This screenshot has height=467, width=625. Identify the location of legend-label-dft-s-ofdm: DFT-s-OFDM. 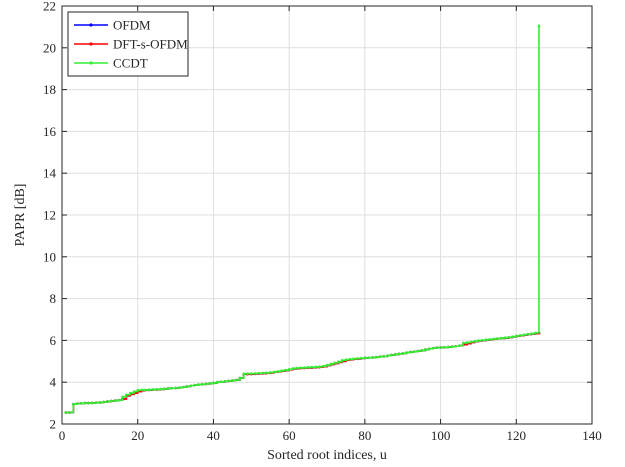
(150, 44).